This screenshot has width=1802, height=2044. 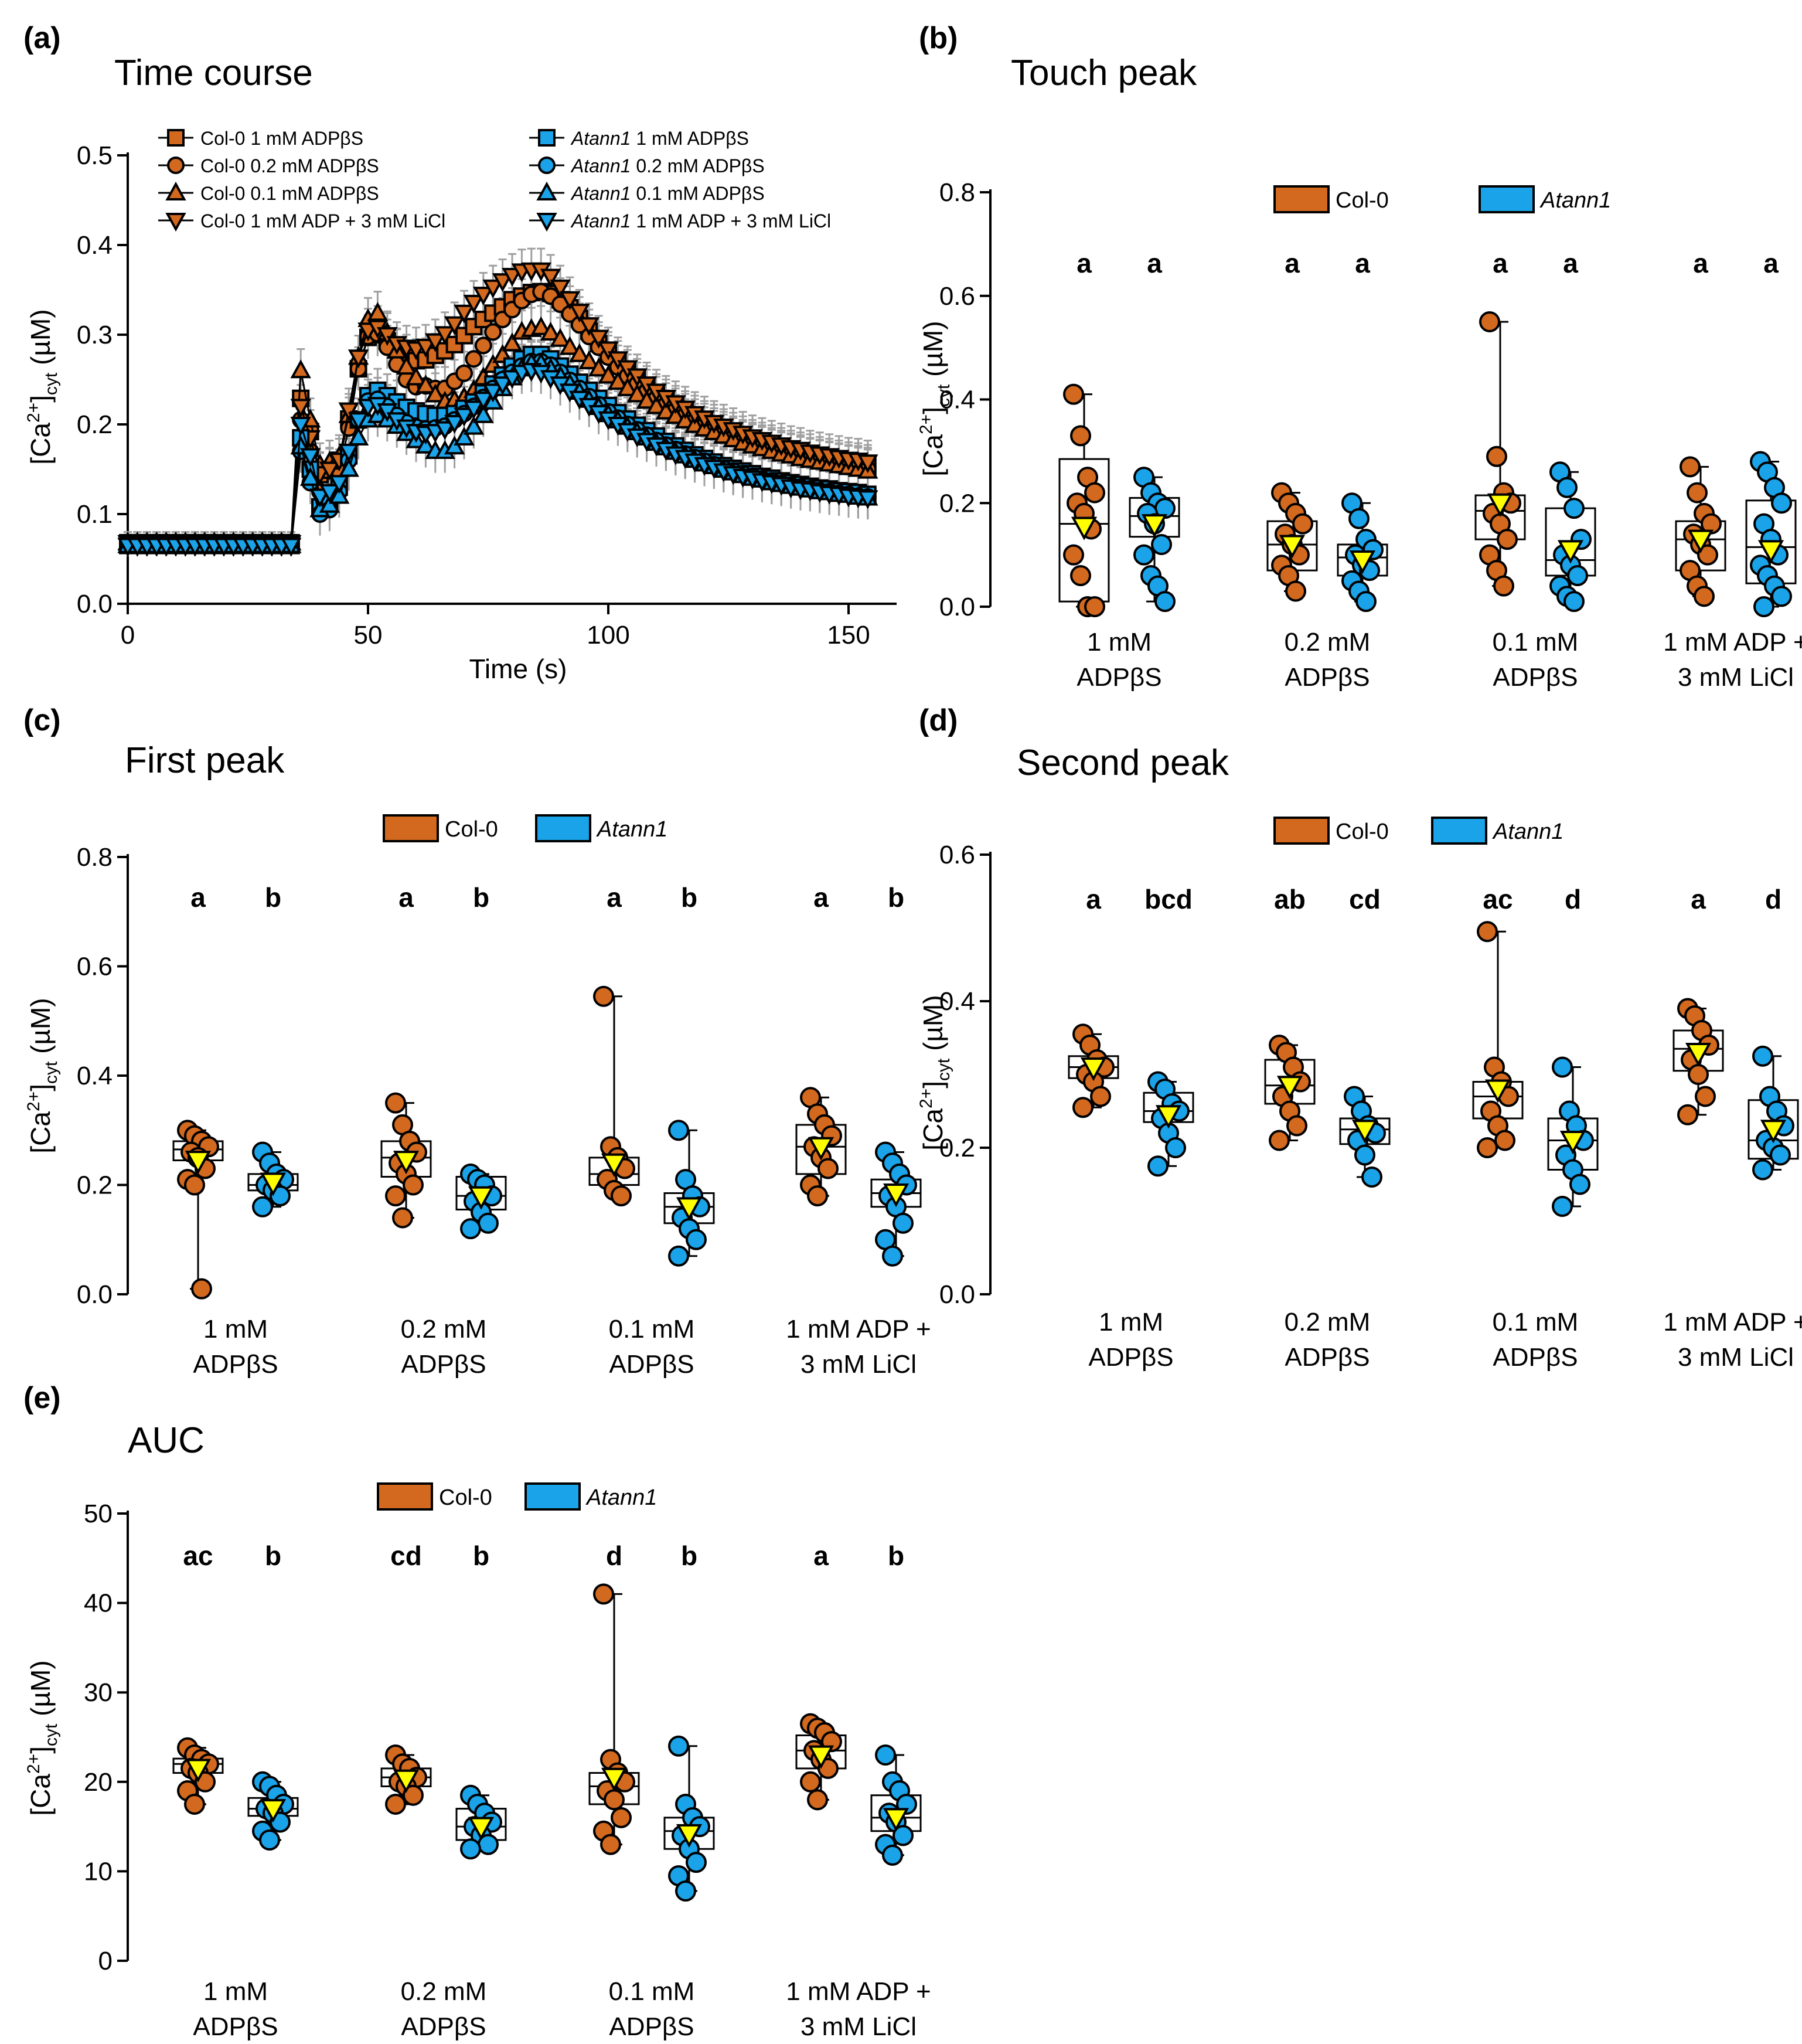 What do you see at coordinates (1290, 899) in the screenshot?
I see `significance-letter: ab` at bounding box center [1290, 899].